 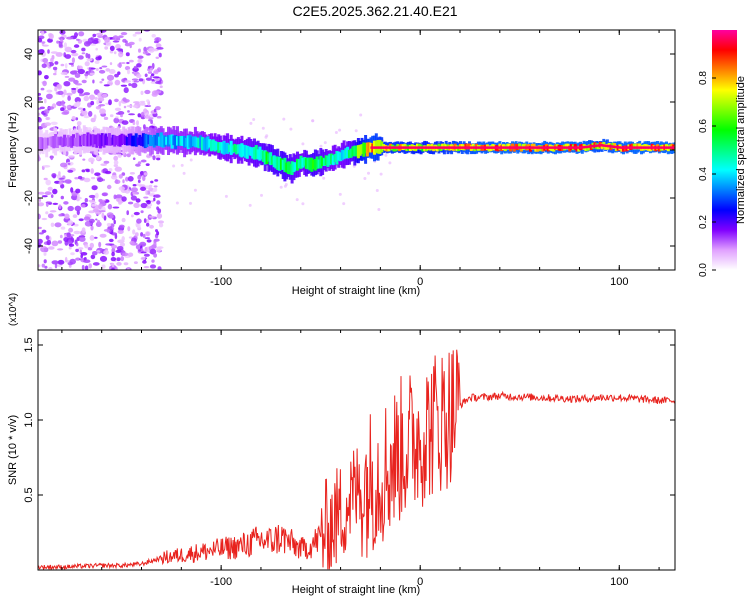 What do you see at coordinates (356, 590) in the screenshot?
I see `snr-x-label: Height of straight line (km)` at bounding box center [356, 590].